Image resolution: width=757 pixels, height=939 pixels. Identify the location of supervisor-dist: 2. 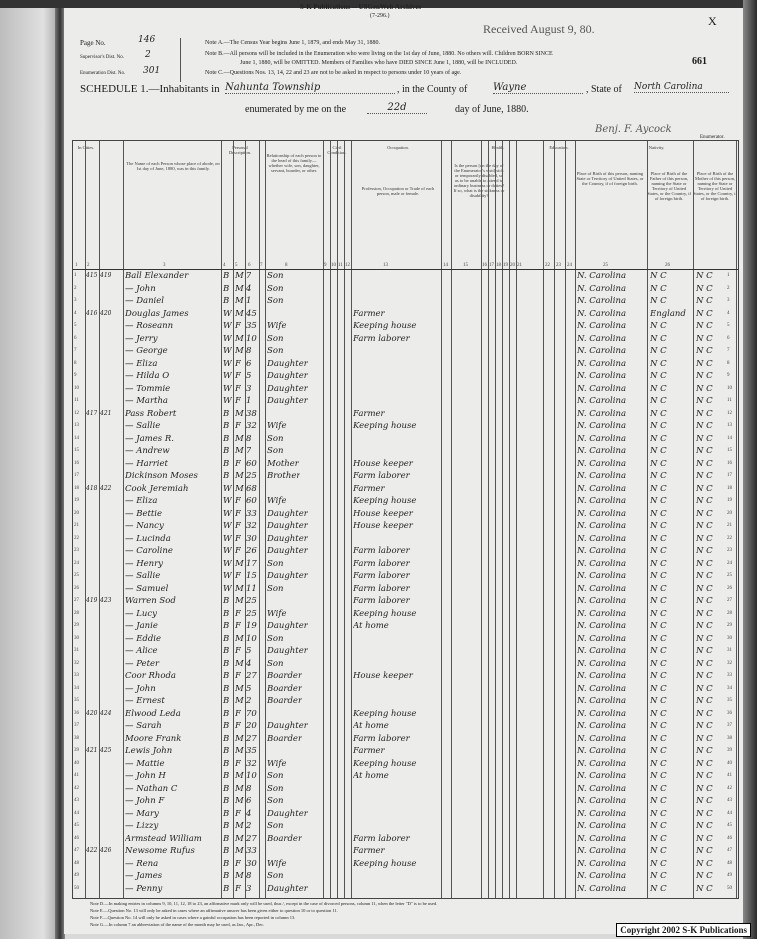
(148, 55).